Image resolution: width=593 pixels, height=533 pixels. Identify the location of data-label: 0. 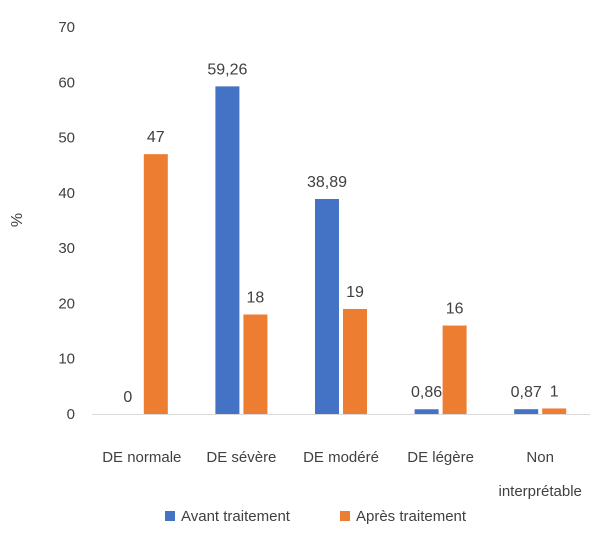
(127, 397).